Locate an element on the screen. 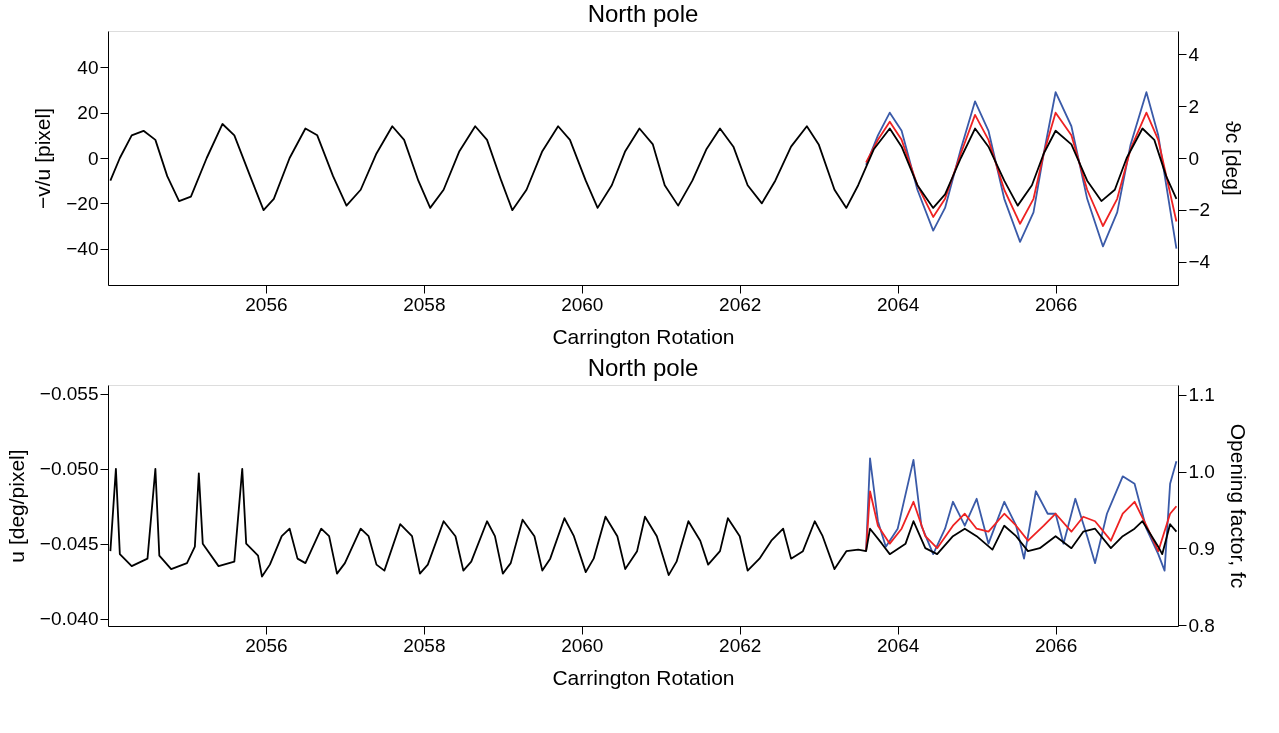 The image size is (1279, 733). y-tick-label: −0.050 is located at coordinates (69, 469).